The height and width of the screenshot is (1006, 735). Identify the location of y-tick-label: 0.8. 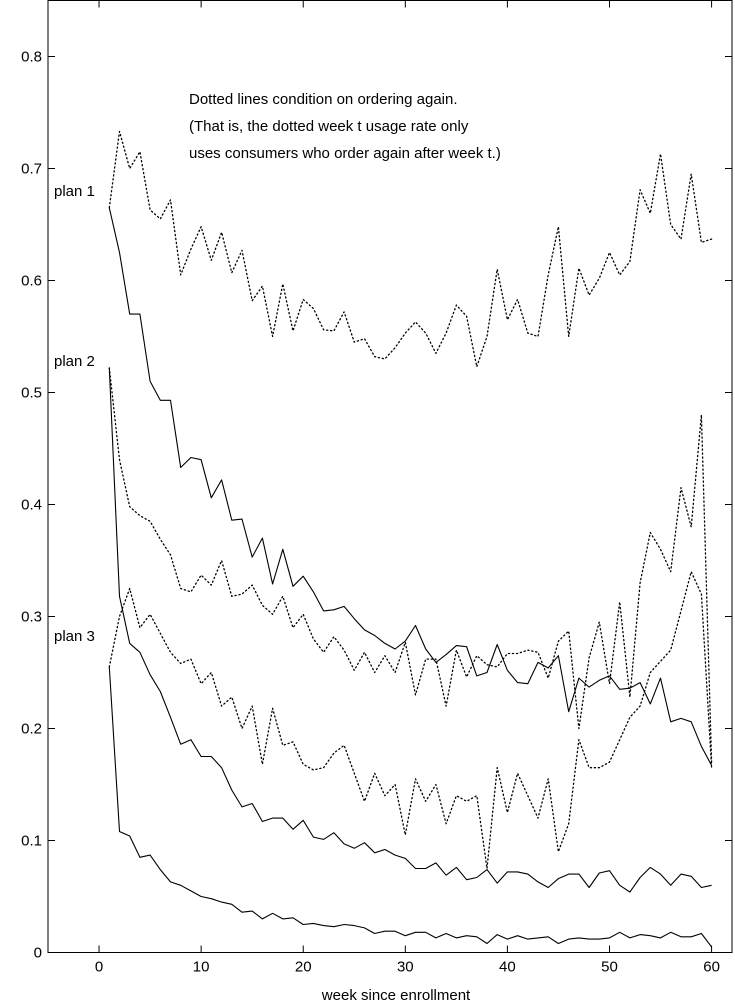
(31, 57).